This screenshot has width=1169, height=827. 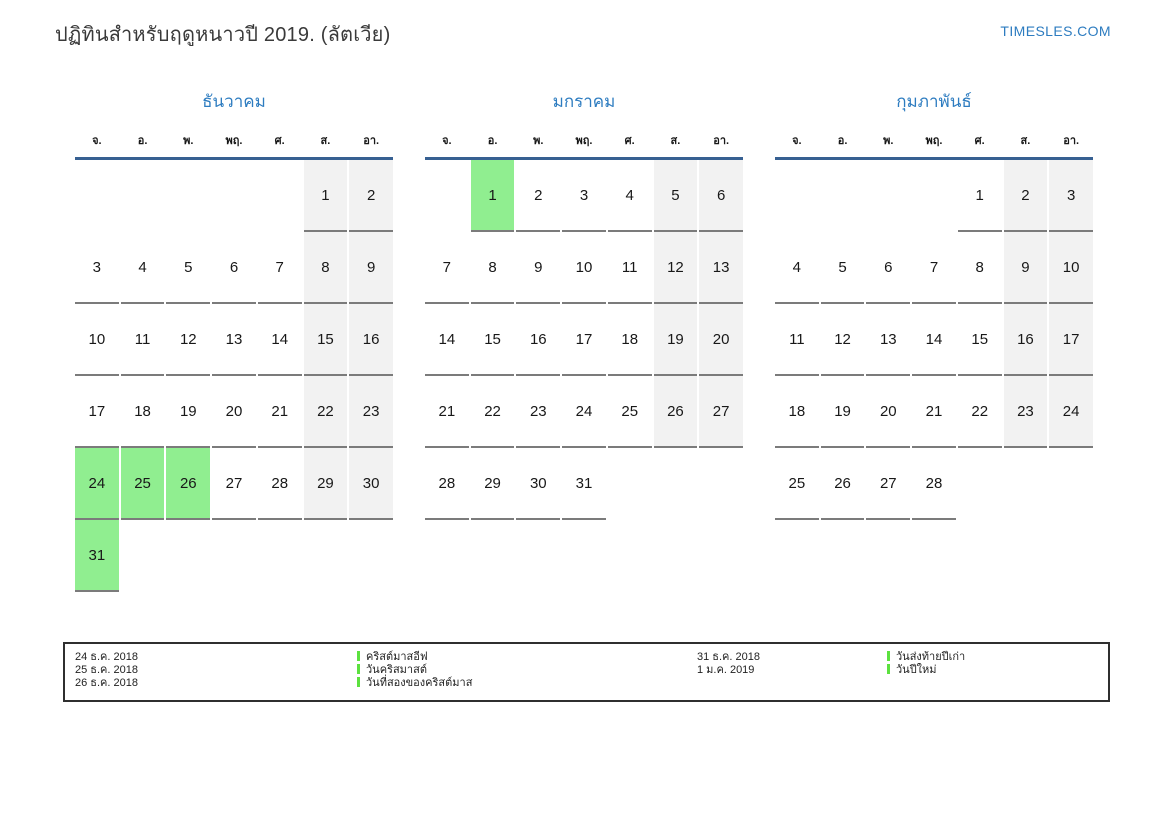 What do you see at coordinates (1055, 31) in the screenshot?
I see `site-link: TIMESLES.COM` at bounding box center [1055, 31].